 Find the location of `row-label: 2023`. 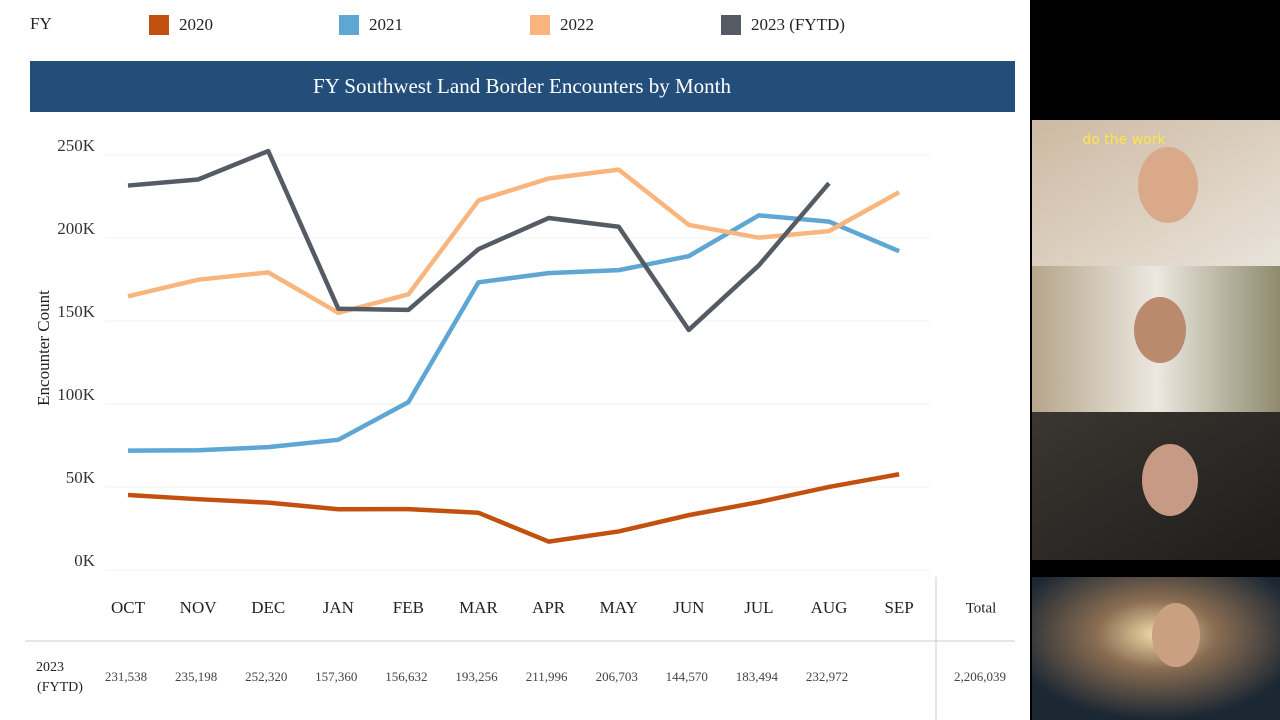

row-label: 2023 is located at coordinates (50, 667).